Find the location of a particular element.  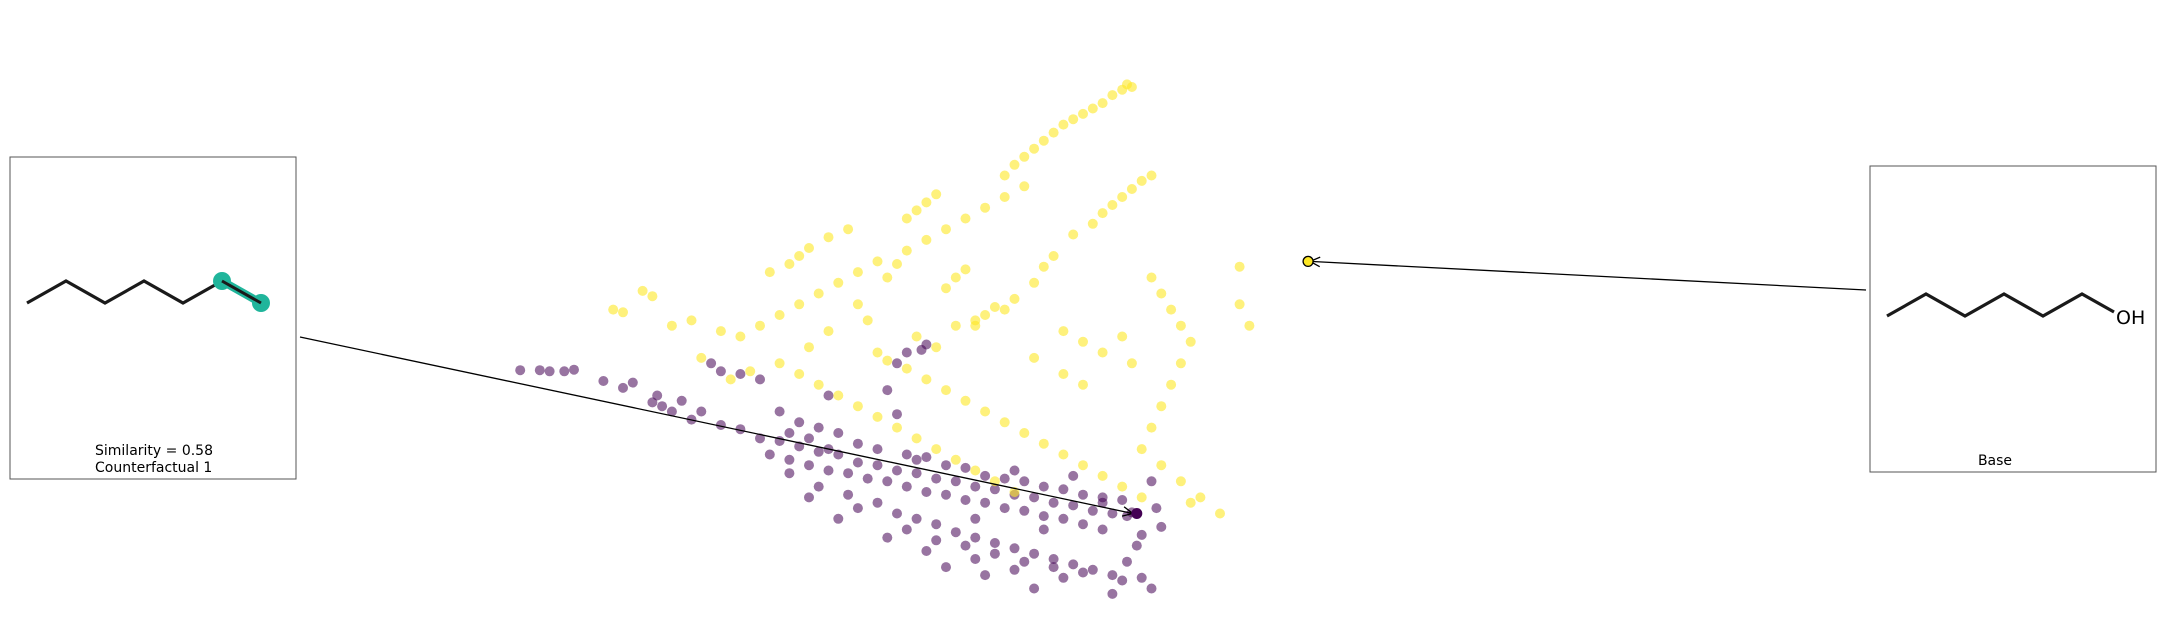

base-arrow is located at coordinates (1588, 275).